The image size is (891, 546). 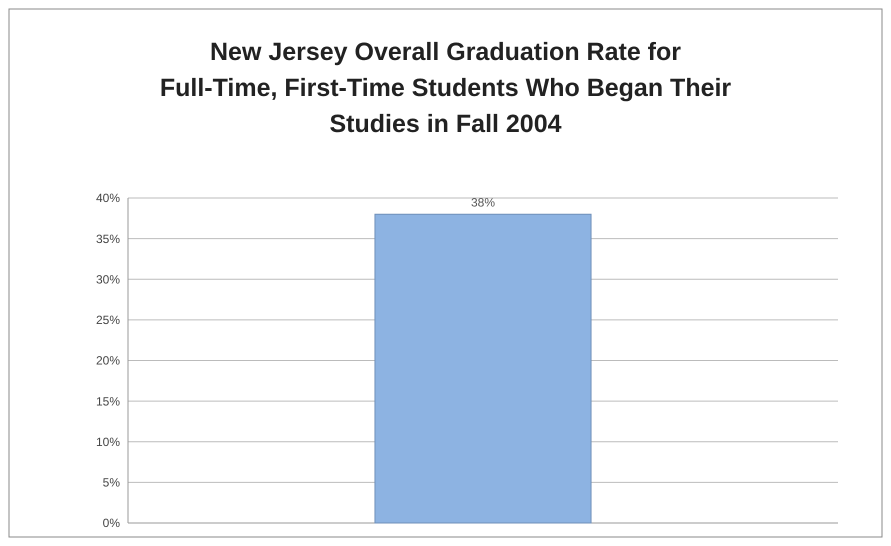 I want to click on y-tick-label: 40%, so click(x=108, y=198).